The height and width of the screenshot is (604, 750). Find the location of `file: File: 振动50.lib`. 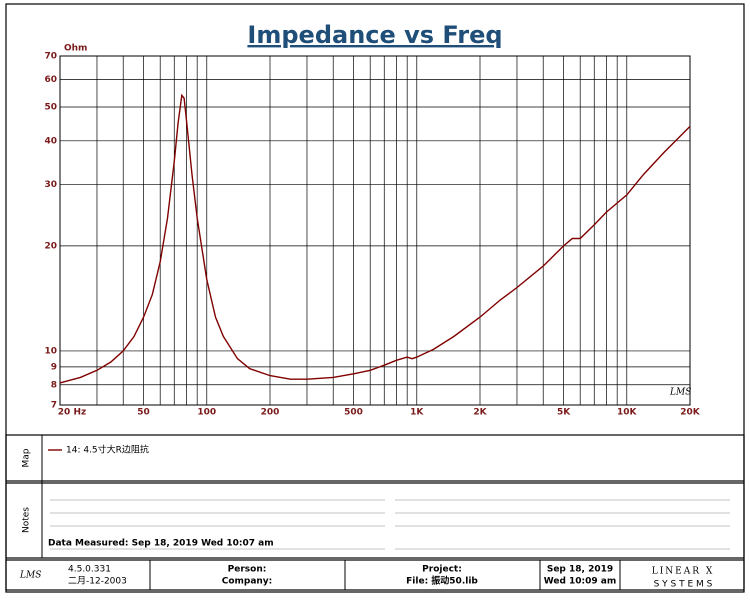

file: File: 振动50.lib is located at coordinates (442, 581).